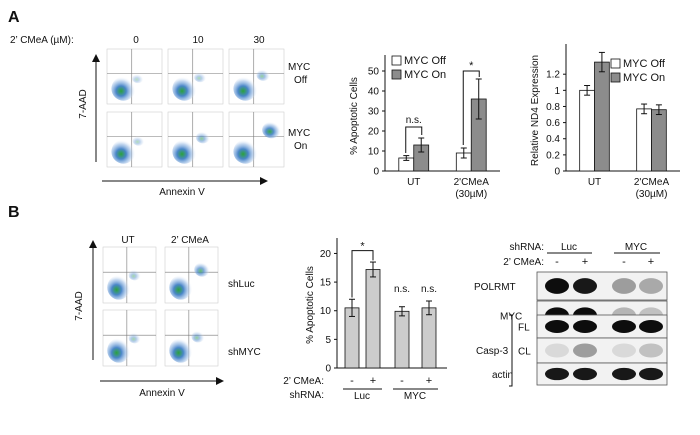 The height and width of the screenshot is (435, 700). Describe the element at coordinates (535, 110) in the screenshot. I see `y-axis-title: Relative ND4 Expression` at that location.